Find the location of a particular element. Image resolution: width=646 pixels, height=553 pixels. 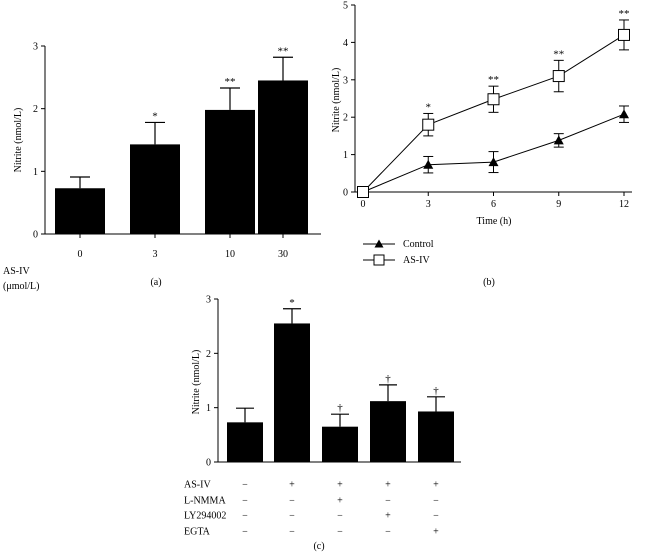

panel-a-y-tick-label: 2 is located at coordinates (35, 109).